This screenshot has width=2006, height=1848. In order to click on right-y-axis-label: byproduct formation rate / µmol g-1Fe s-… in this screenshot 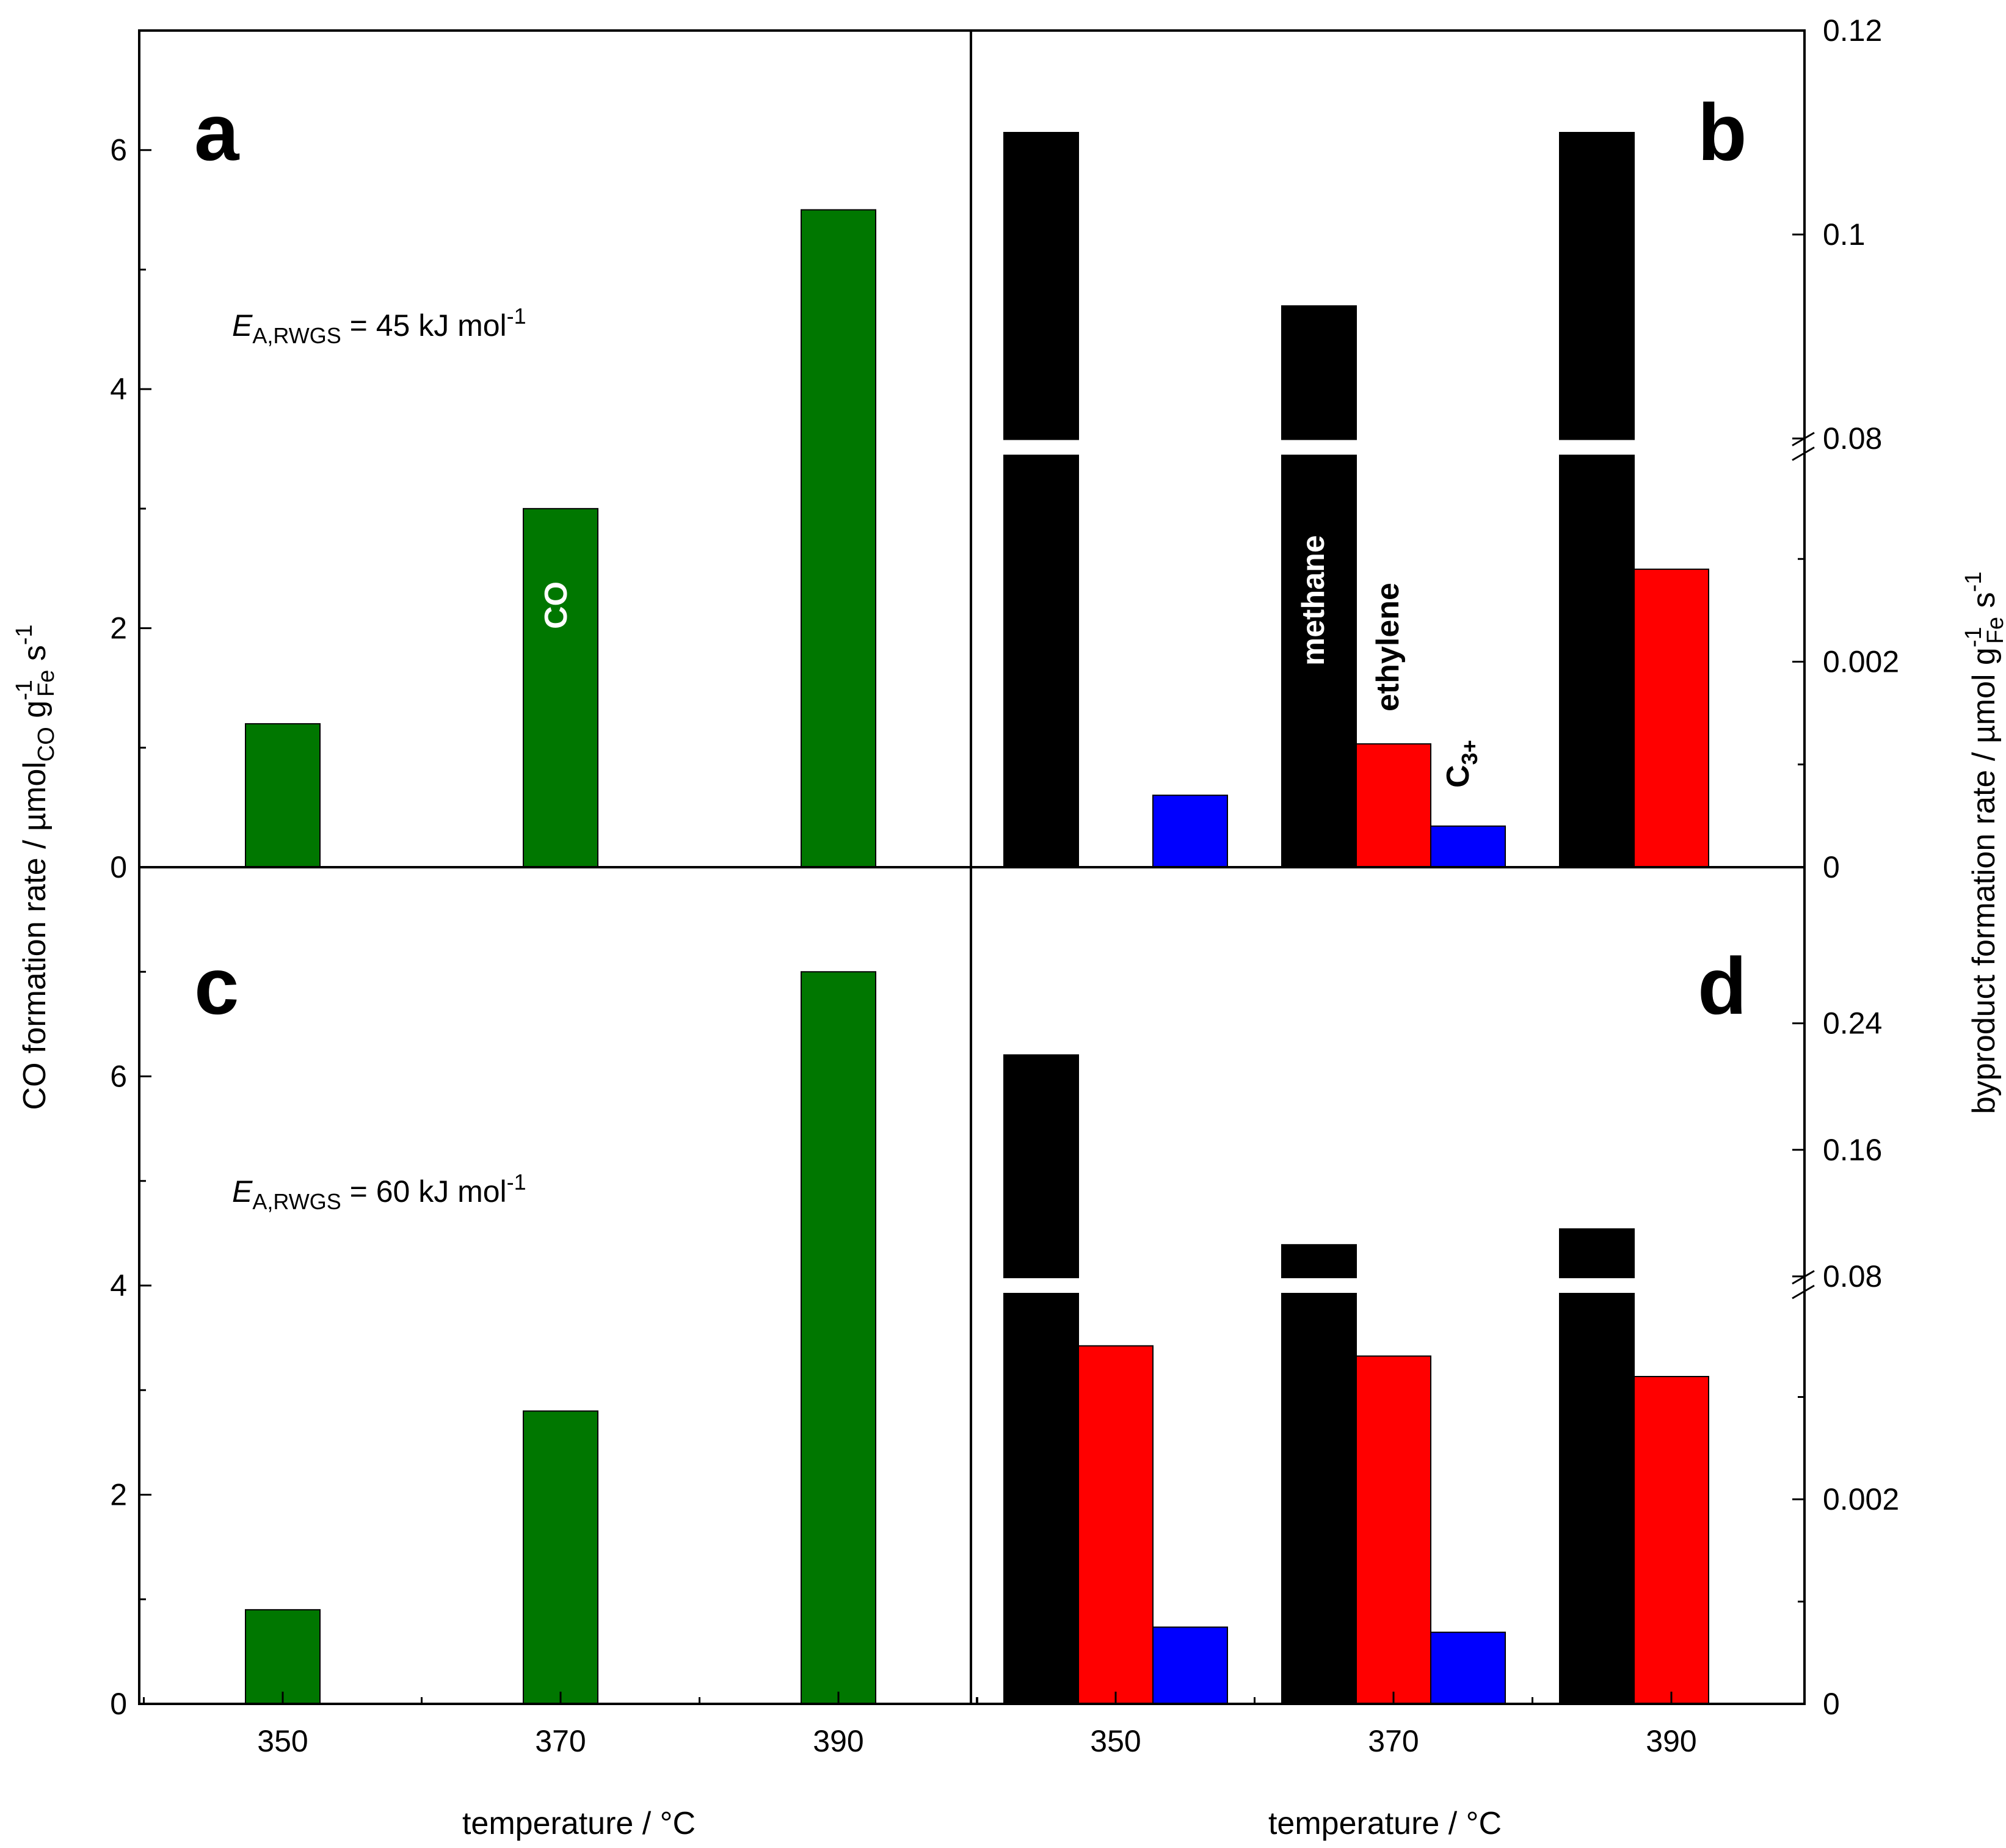, I will do `click(1984, 843)`.